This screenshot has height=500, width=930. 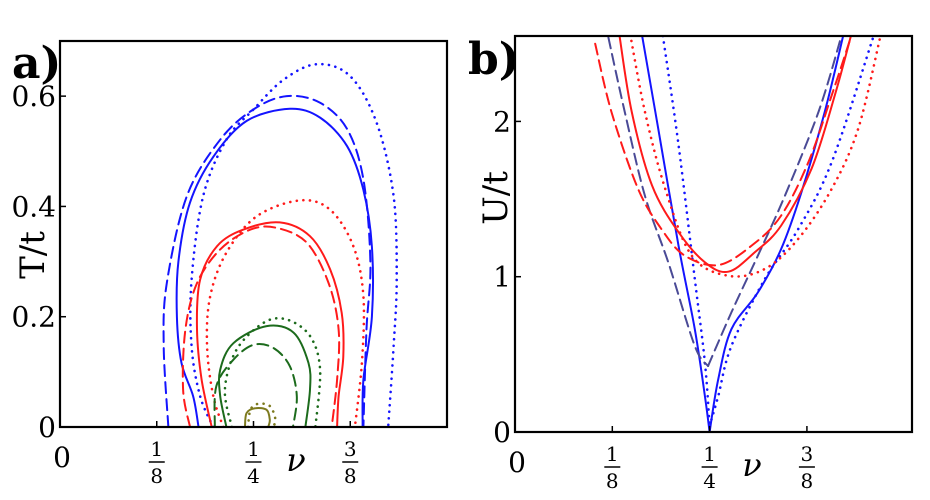 I want to click on panel-label: a), so click(x=36, y=63).